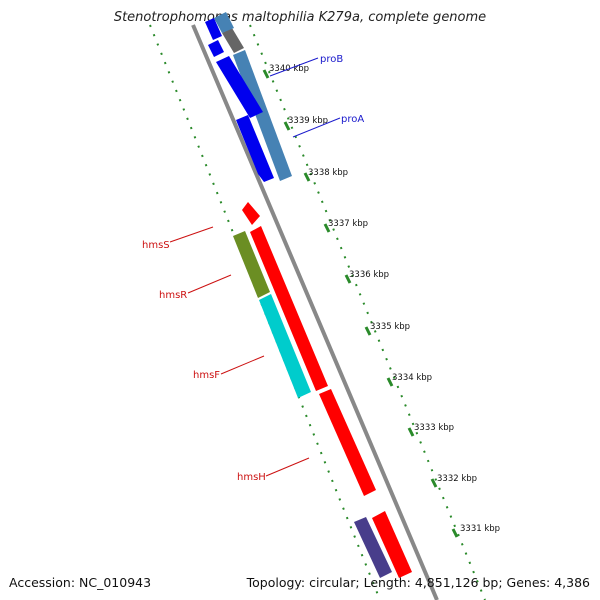  Describe the element at coordinates (308, 121) in the screenshot. I see `tick-label: 3339 kbp` at that location.